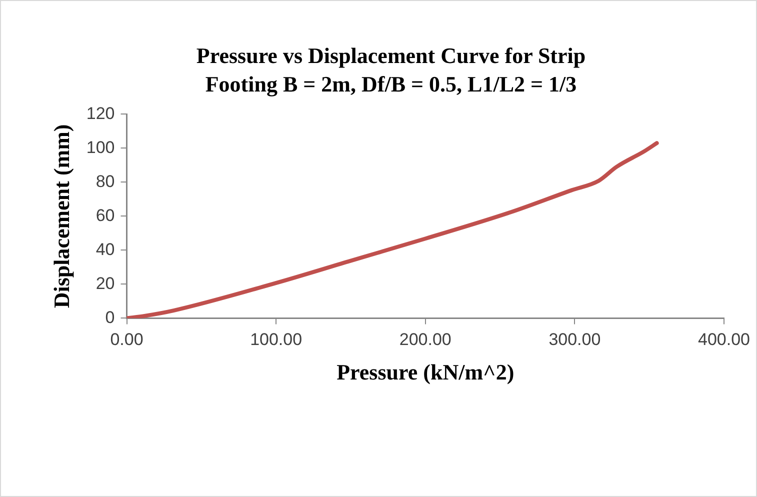 This screenshot has width=757, height=497. What do you see at coordinates (574, 340) in the screenshot?
I see `x-tick-label: 300.00` at bounding box center [574, 340].